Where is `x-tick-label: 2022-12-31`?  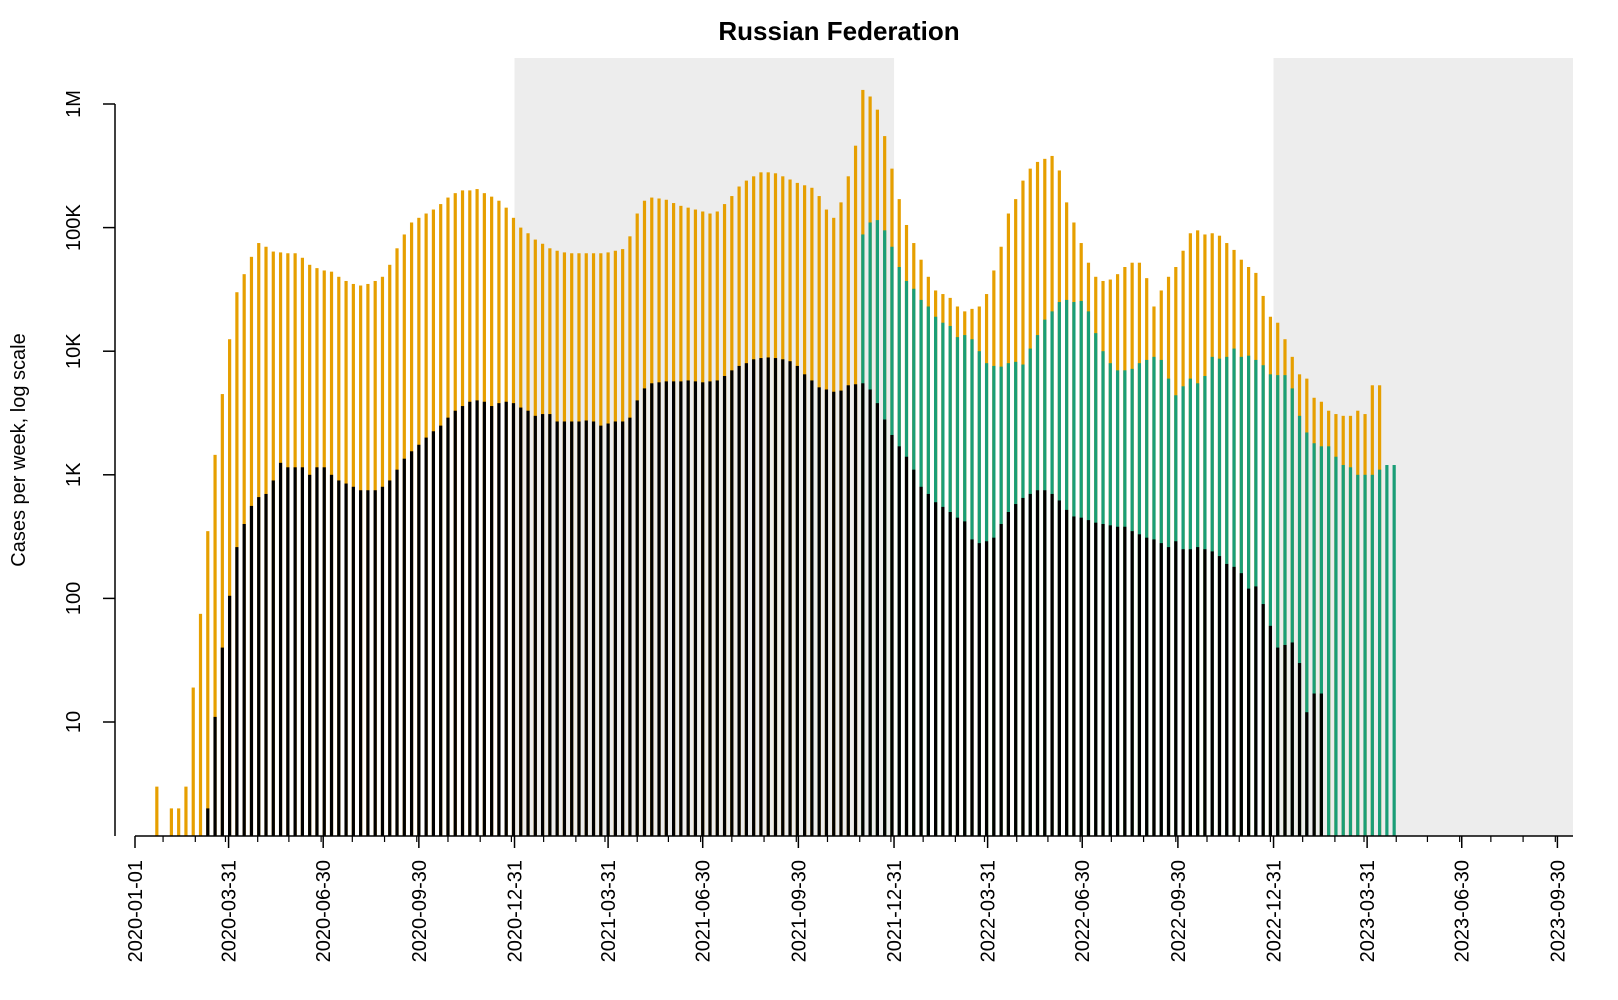 x-tick-label: 2022-12-31 is located at coordinates (1275, 911).